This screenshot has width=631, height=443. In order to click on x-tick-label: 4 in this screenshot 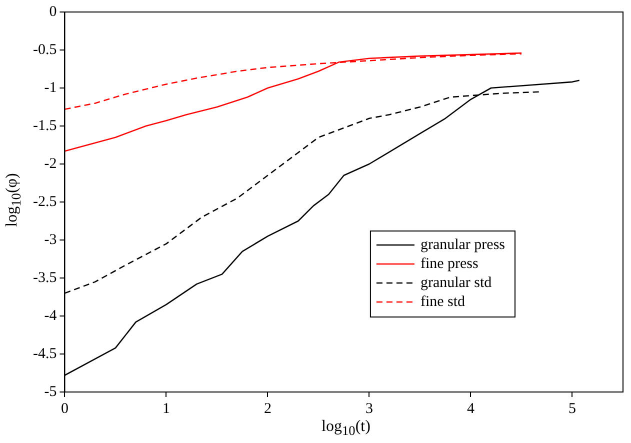, I will do `click(471, 408)`.